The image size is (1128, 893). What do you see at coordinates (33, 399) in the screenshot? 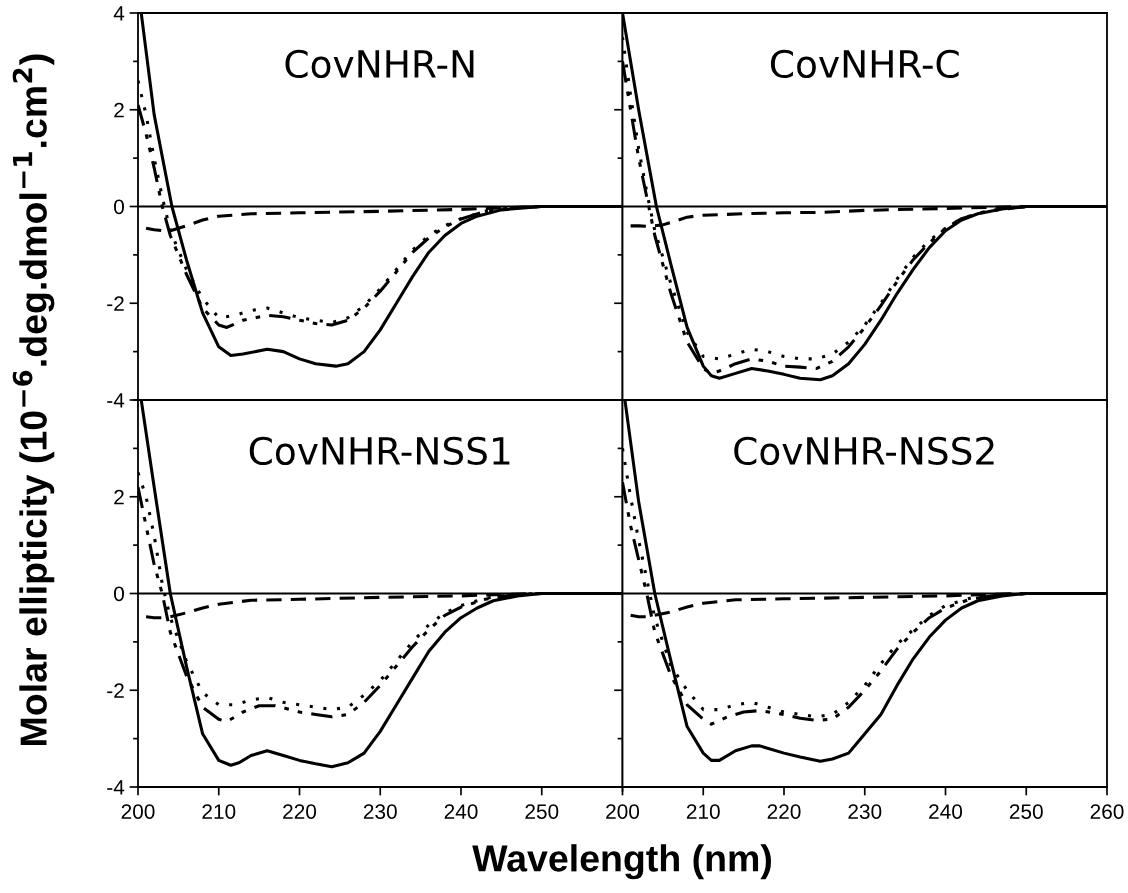
I see `y-axis-title: Molar ellipticity (10$^{−6}$.deg.dmol$^{−1}$.cm$^{2}$)` at bounding box center [33, 399].